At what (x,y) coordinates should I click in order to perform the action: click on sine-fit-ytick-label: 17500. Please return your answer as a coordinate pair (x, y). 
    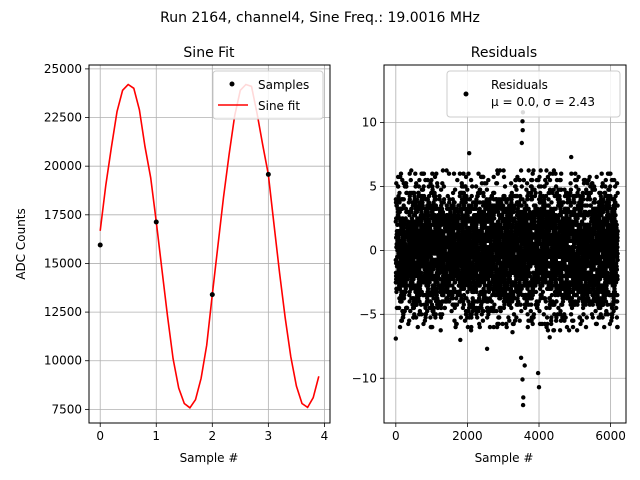
    Looking at the image, I should click on (63, 215).